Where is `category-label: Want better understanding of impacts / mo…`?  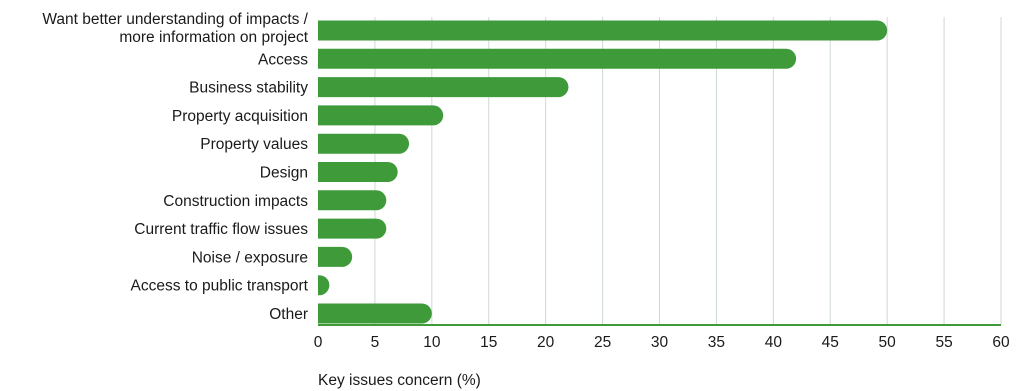 category-label: Want better understanding of impacts / mo… is located at coordinates (175, 28).